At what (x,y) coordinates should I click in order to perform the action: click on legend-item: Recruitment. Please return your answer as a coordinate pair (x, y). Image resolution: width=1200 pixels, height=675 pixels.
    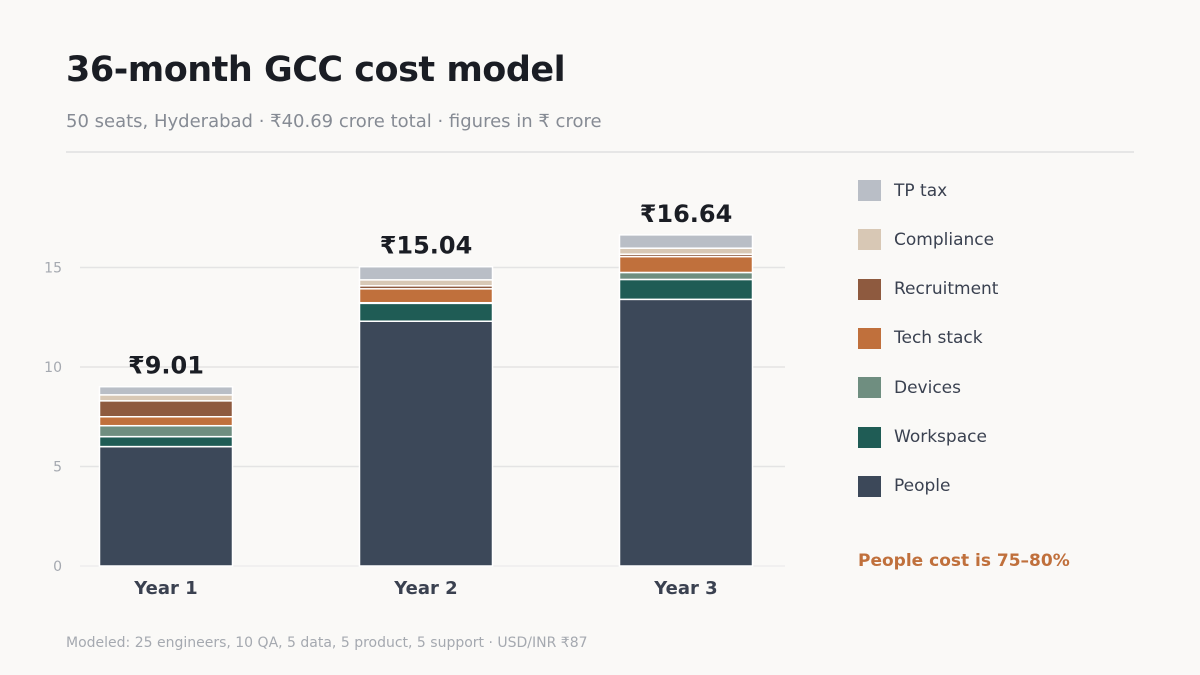
    Looking at the image, I should click on (928, 289).